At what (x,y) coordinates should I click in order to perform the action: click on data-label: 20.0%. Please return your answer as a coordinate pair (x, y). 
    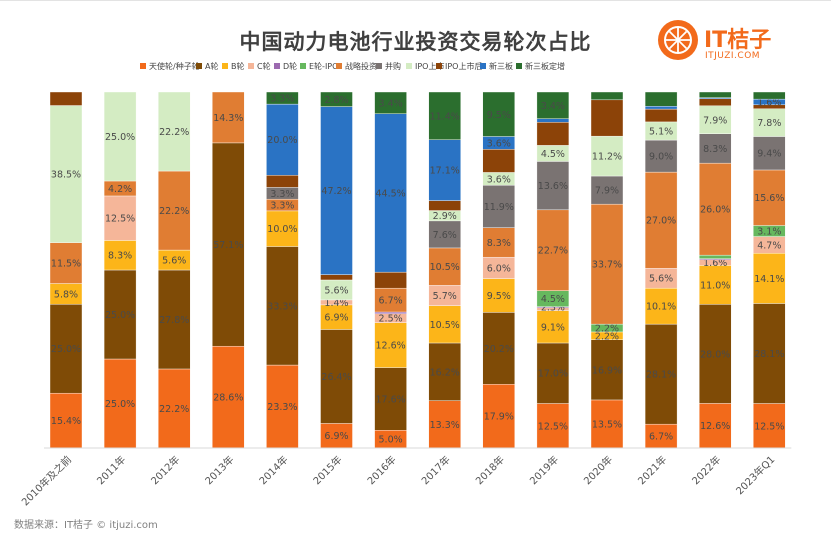
    Looking at the image, I should click on (282, 140).